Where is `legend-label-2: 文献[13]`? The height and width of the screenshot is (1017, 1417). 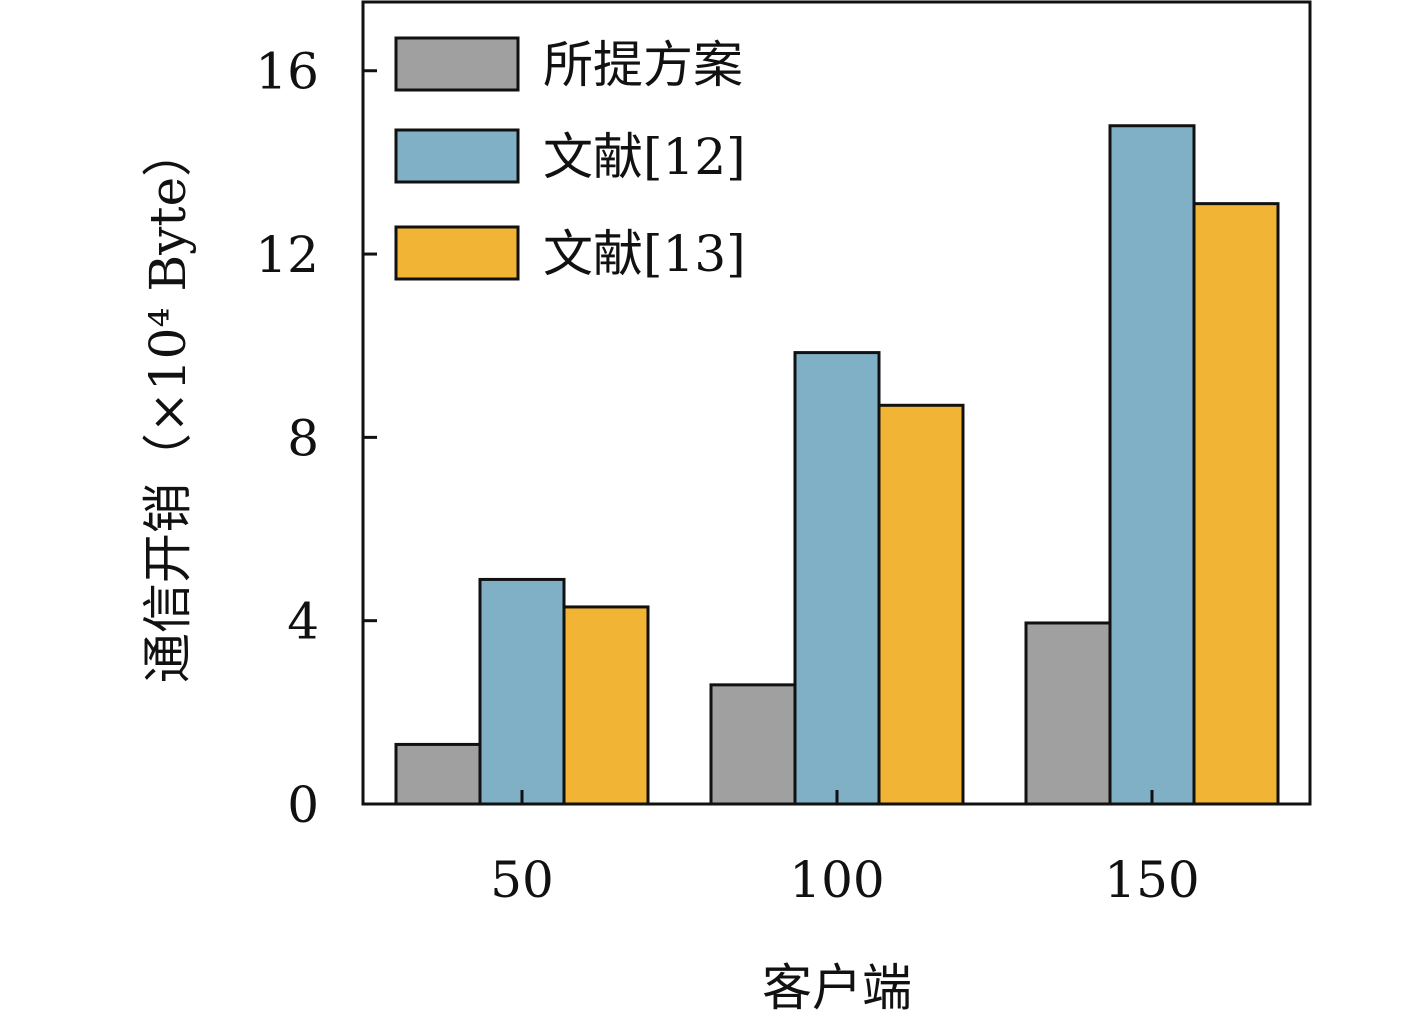
legend-label-2: 文献[13] is located at coordinates (644, 254).